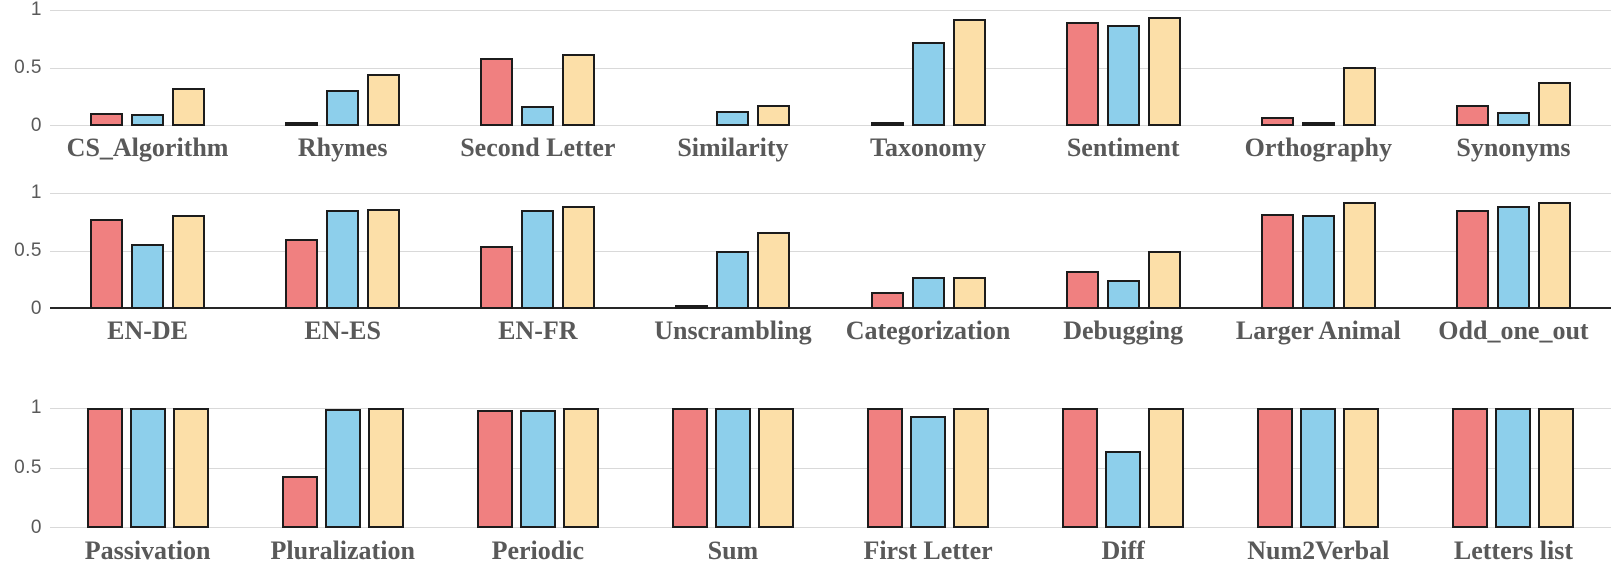 The image size is (1611, 583). I want to click on category-label: Categorization, so click(928, 330).